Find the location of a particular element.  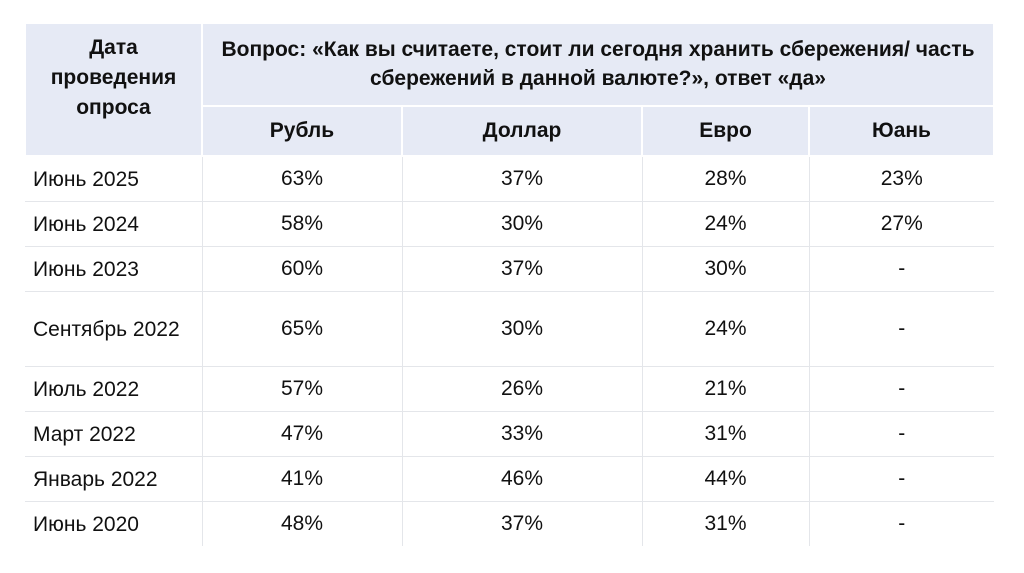

date-cell: Июнь 2020 is located at coordinates (114, 523).